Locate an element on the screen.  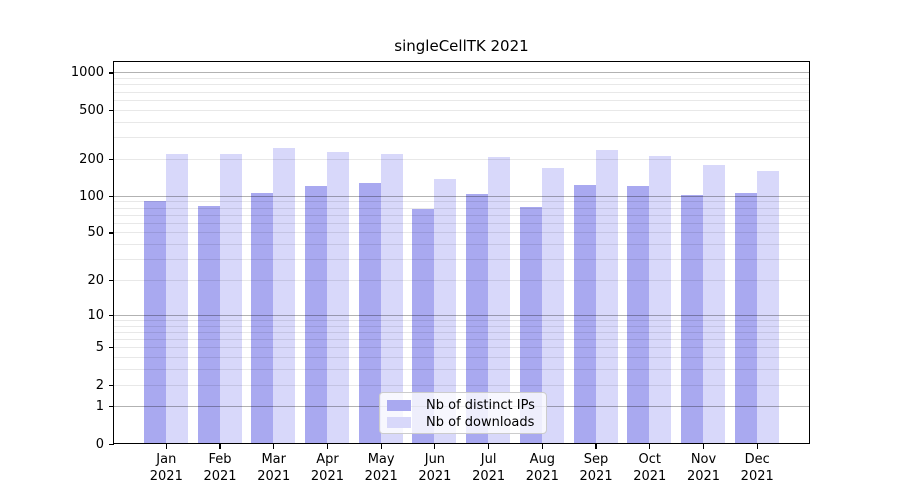
x-axis-tick-label: Feb 2021 is located at coordinates (220, 468).